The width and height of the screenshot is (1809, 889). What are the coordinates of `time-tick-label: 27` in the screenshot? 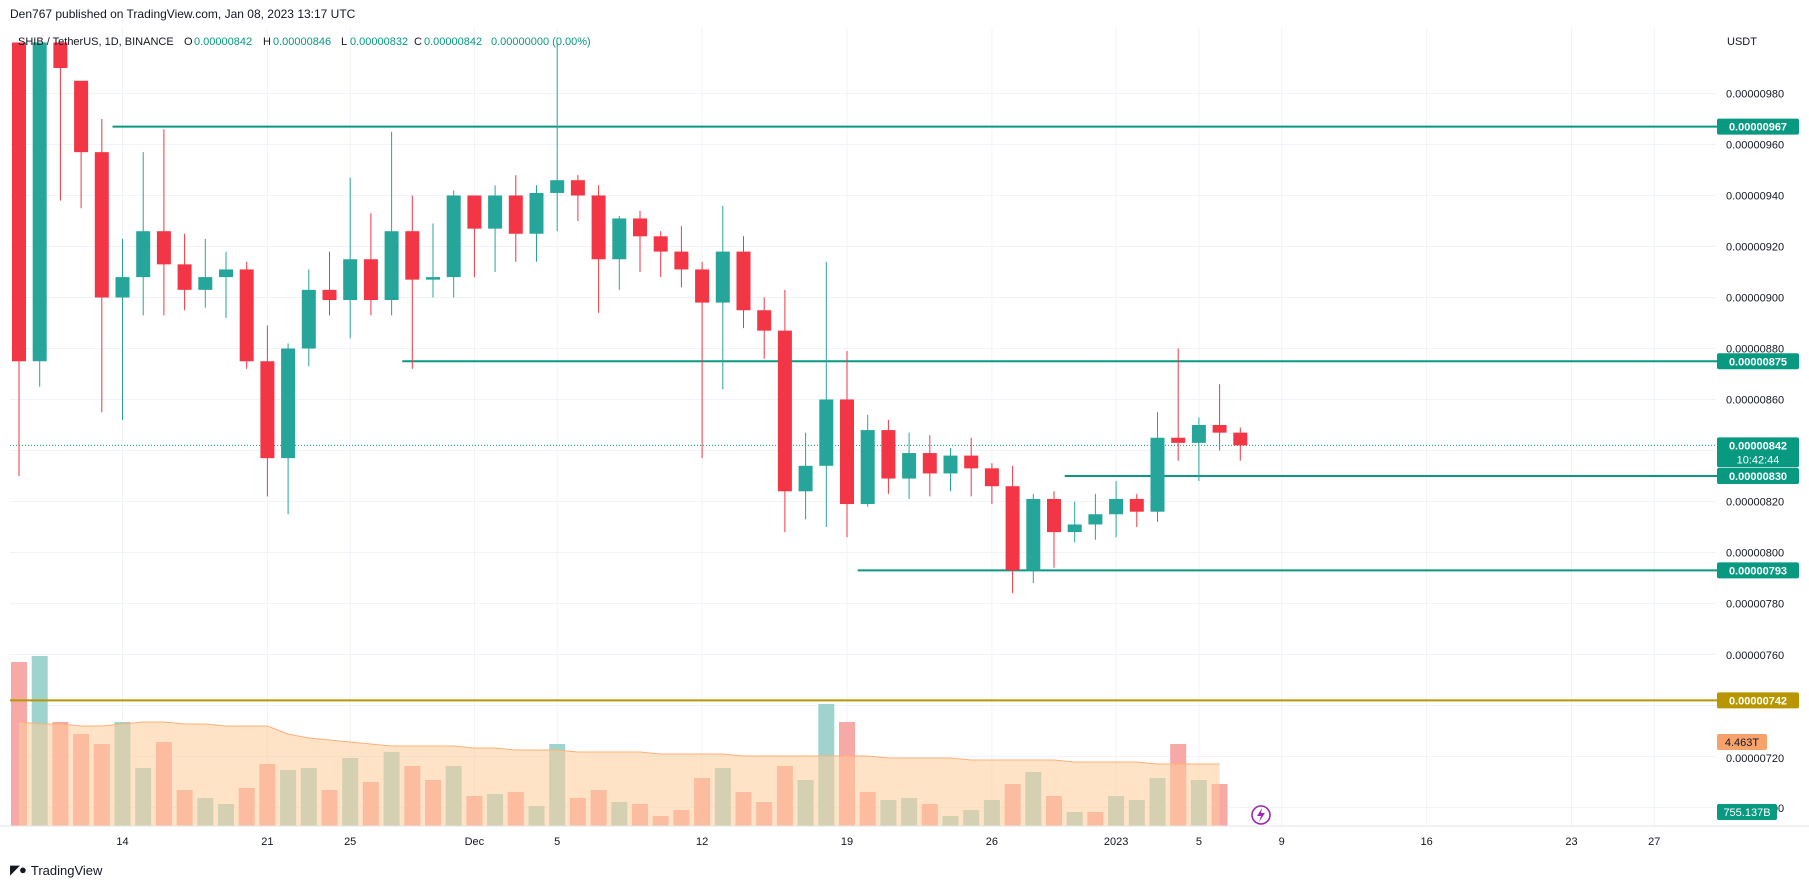 It's located at (1654, 842).